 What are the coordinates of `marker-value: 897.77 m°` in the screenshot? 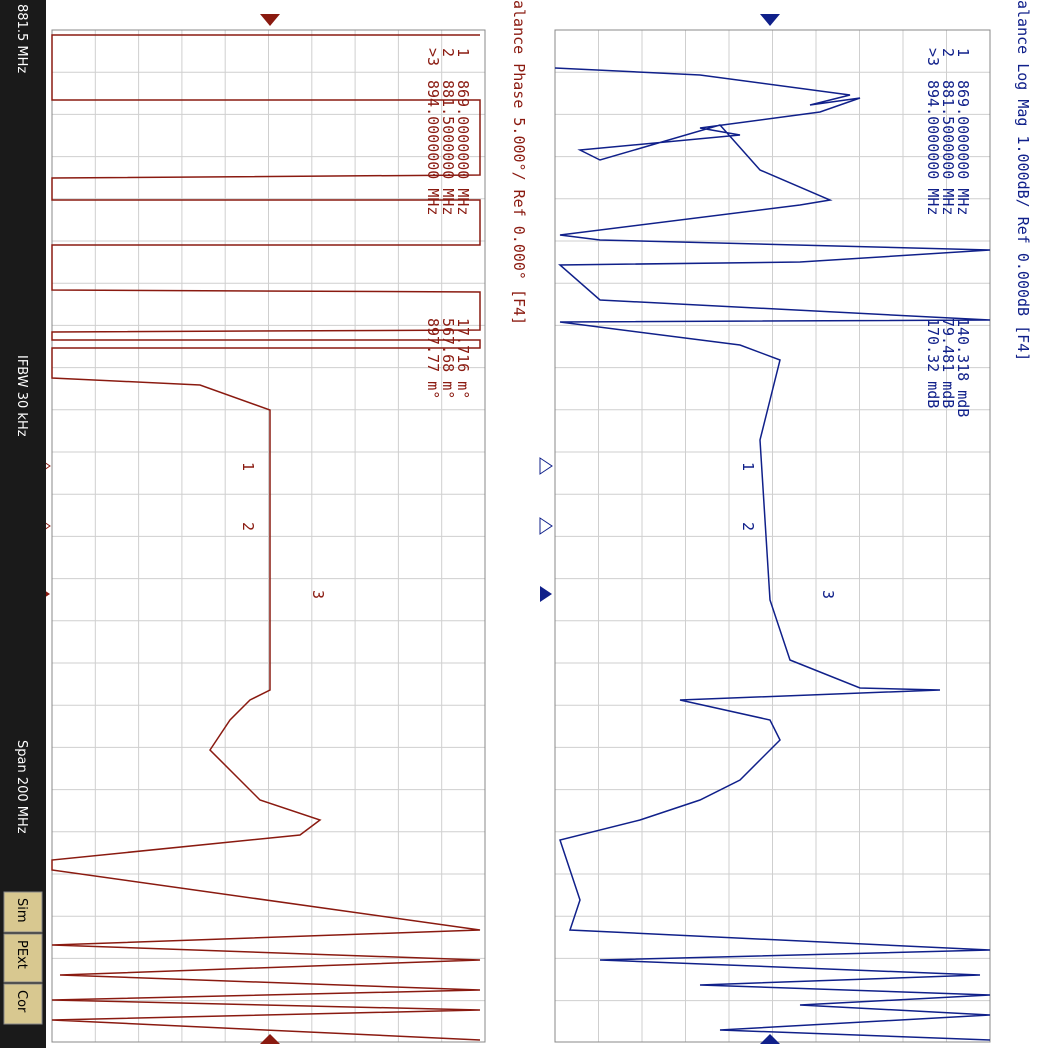 It's located at (433, 358).